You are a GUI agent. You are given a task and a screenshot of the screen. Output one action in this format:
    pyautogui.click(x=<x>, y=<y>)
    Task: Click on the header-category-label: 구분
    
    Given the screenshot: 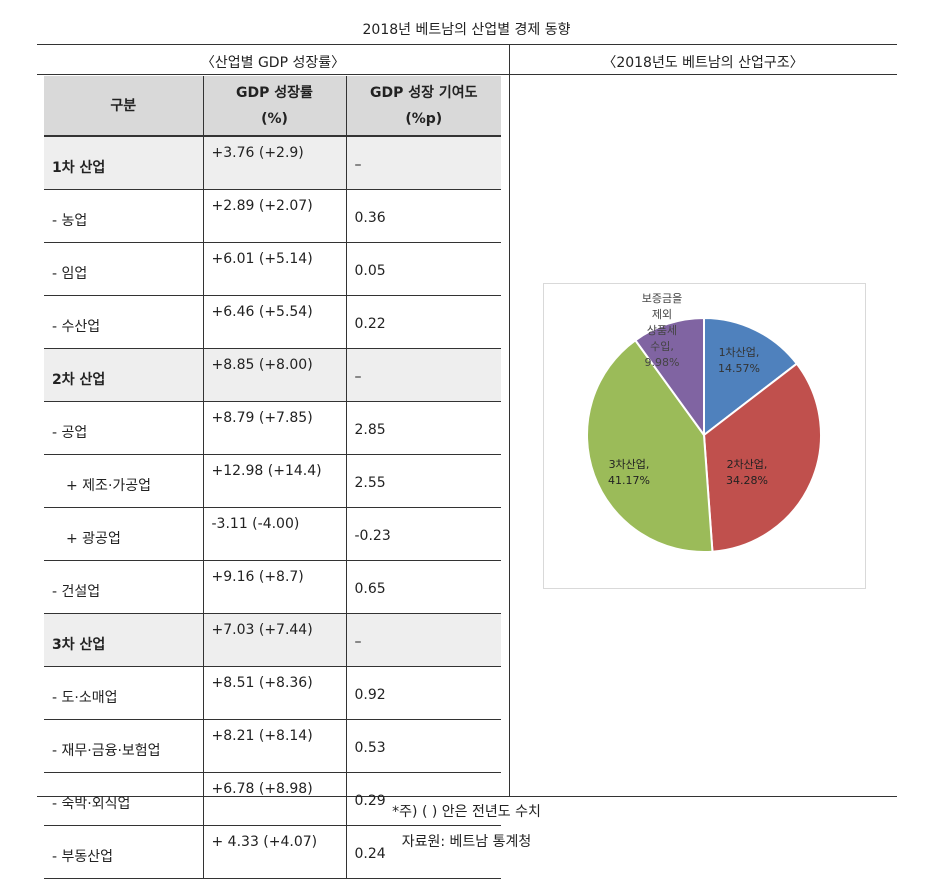 What is the action you would take?
    pyautogui.click(x=123, y=105)
    